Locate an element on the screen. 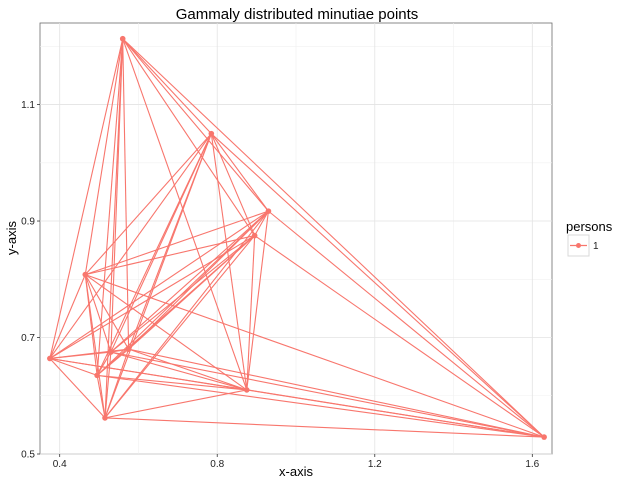 The height and width of the screenshot is (485, 629). y-axis-ticks: 0.5 0.7 0.9 1.1 is located at coordinates (30, 280).